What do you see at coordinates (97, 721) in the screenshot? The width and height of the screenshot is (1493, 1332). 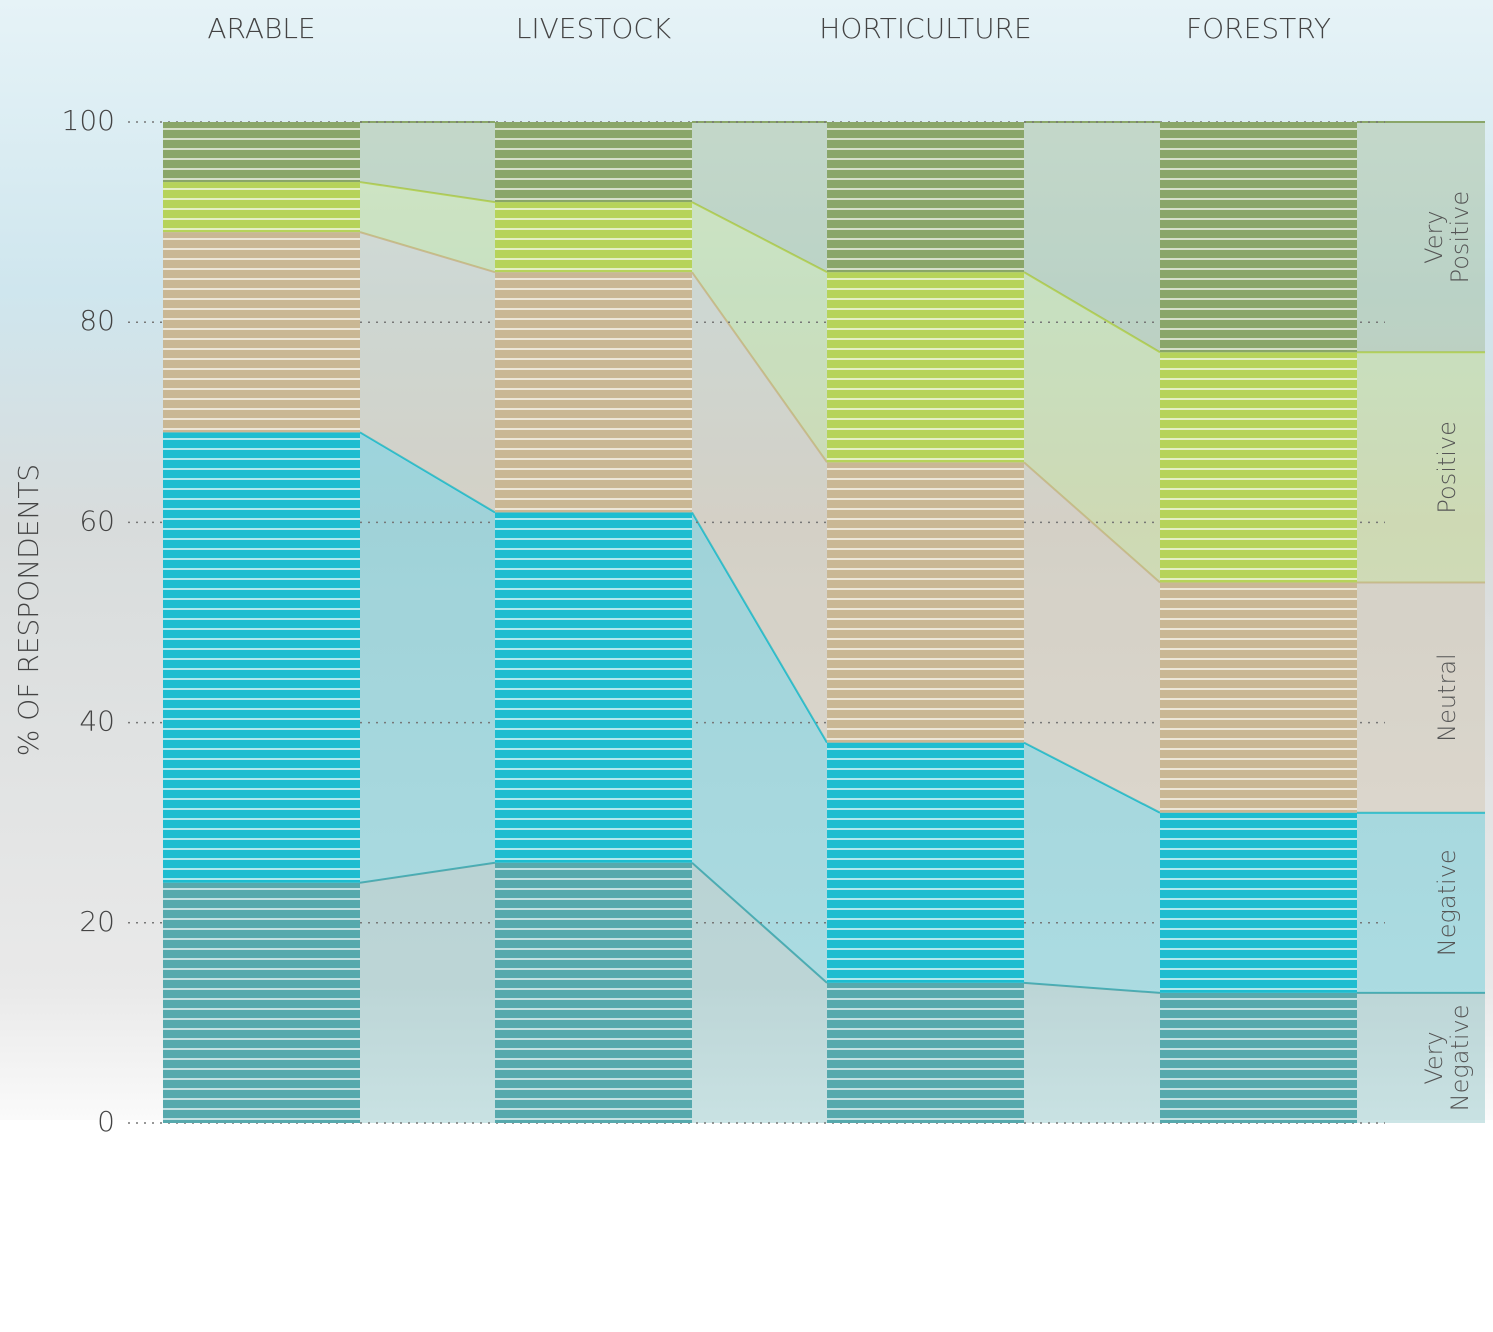 I see `y-tick-label: 40` at bounding box center [97, 721].